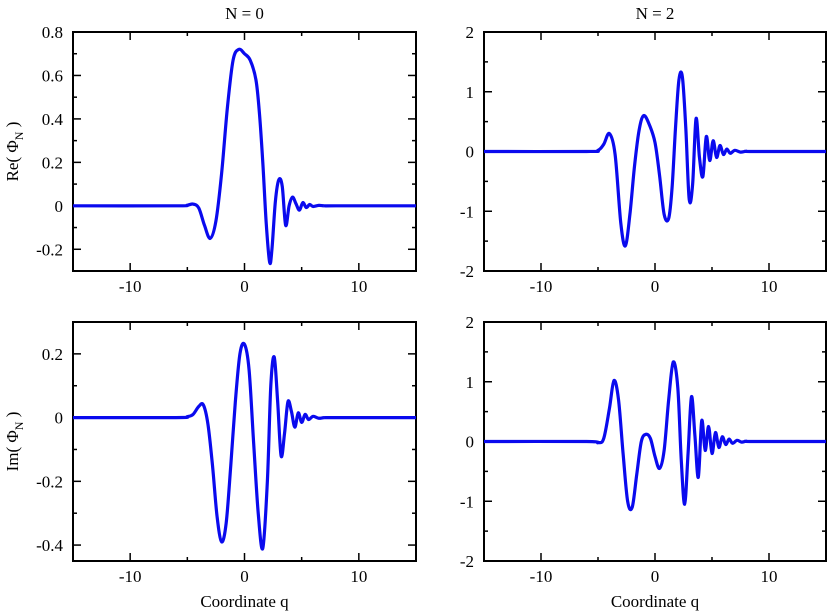 Image resolution: width=830 pixels, height=614 pixels. What do you see at coordinates (14, 442) in the screenshot?
I see `y-axis-label: Im( ΦN )` at bounding box center [14, 442].